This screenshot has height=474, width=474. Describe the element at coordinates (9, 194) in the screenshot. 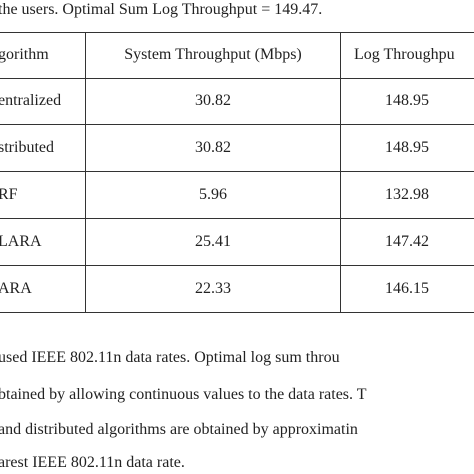

I see `table-cell: RF` at that location.